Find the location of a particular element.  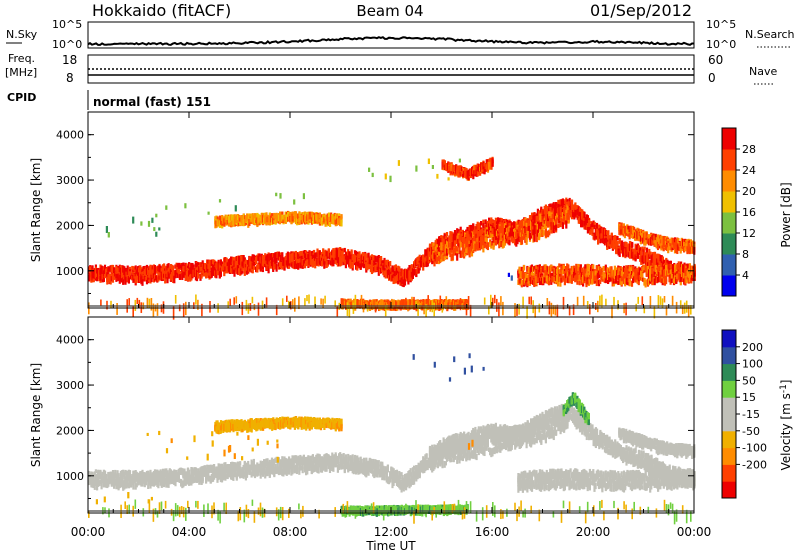

noise-right-tick-top: 10^5 is located at coordinates (721, 24).